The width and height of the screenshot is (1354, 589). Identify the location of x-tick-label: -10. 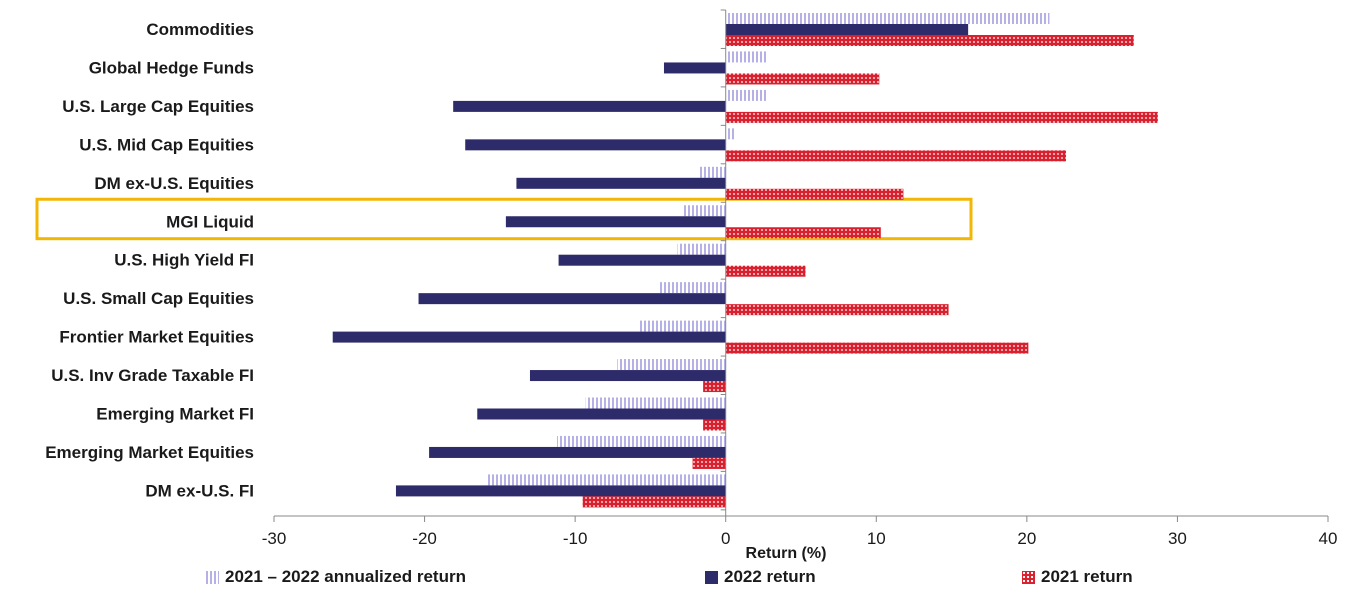
(575, 538).